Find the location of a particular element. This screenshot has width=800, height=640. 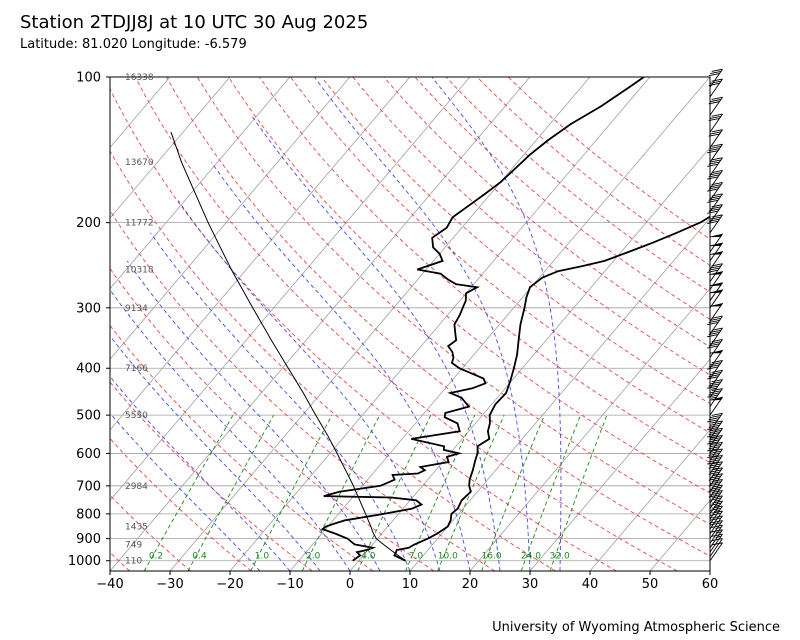

y-axis-tick-label: 1000 is located at coordinates (84, 561).